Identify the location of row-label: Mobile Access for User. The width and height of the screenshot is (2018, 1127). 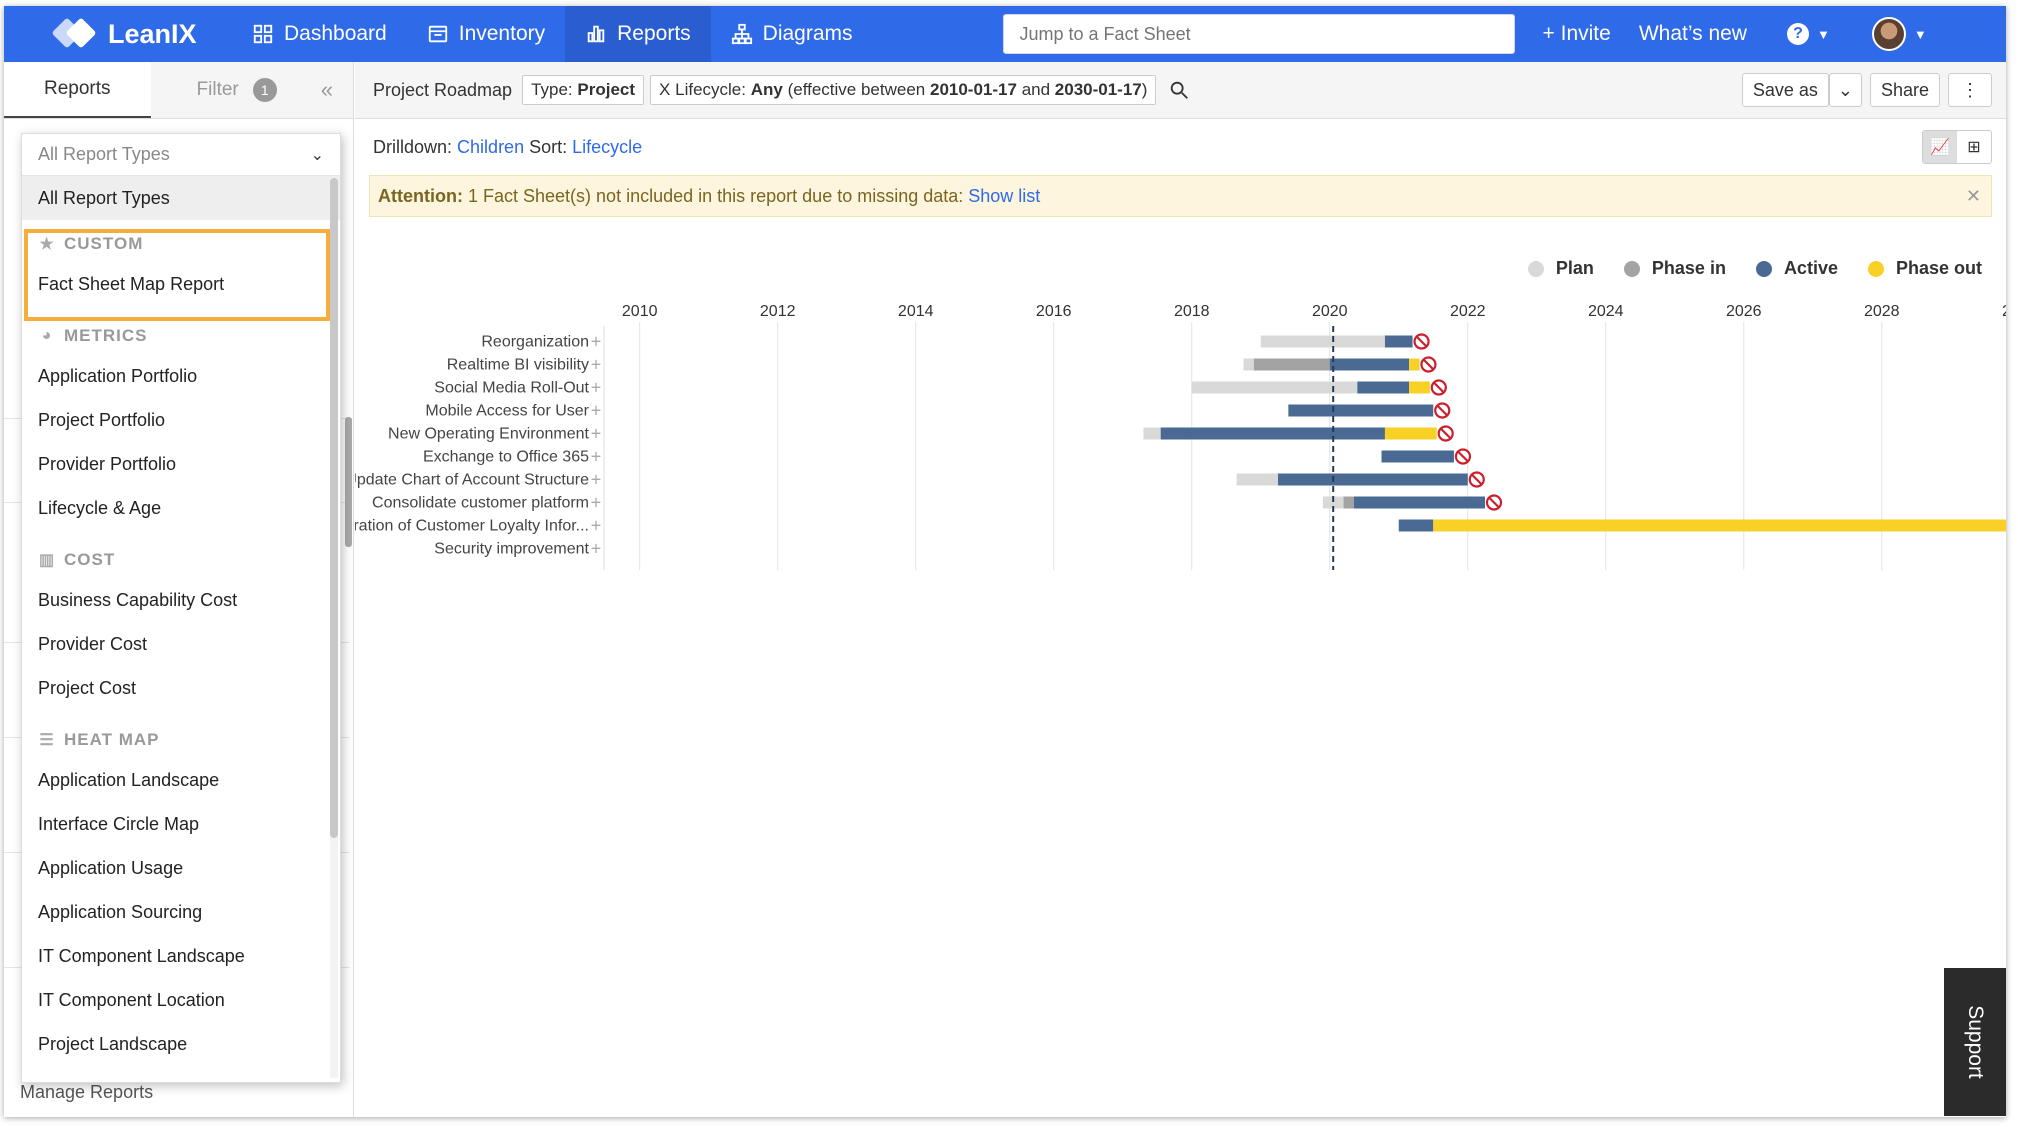
(507, 411).